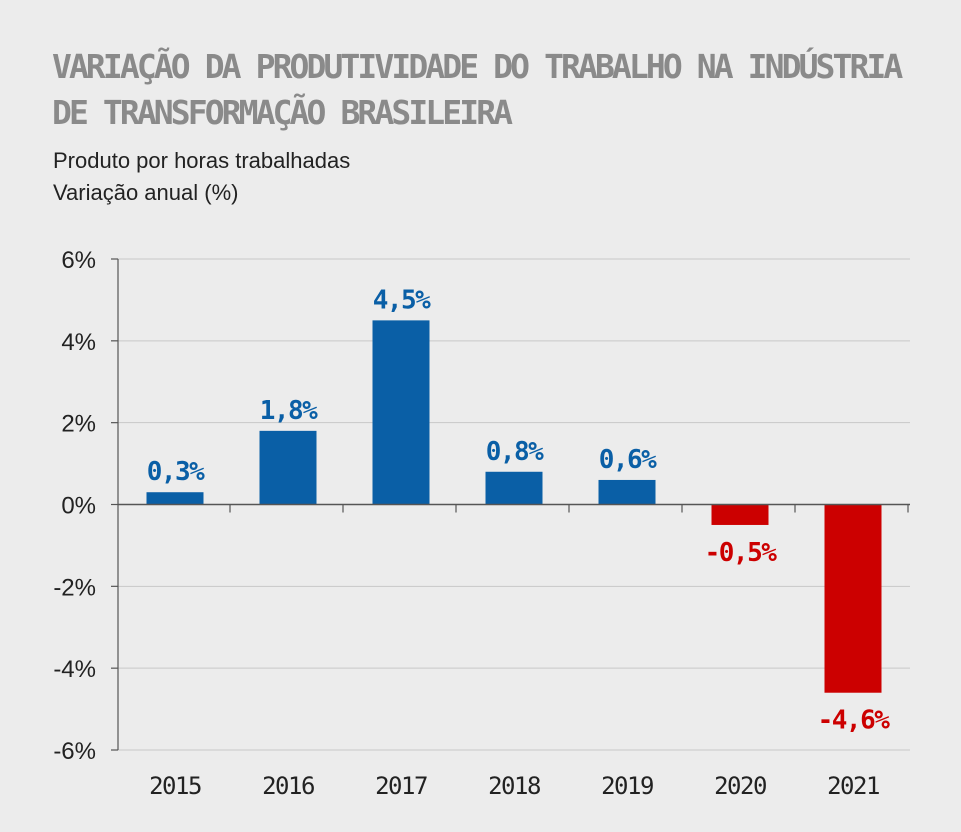 The image size is (961, 832). Describe the element at coordinates (74, 751) in the screenshot. I see `y-tick-label: -6%` at that location.